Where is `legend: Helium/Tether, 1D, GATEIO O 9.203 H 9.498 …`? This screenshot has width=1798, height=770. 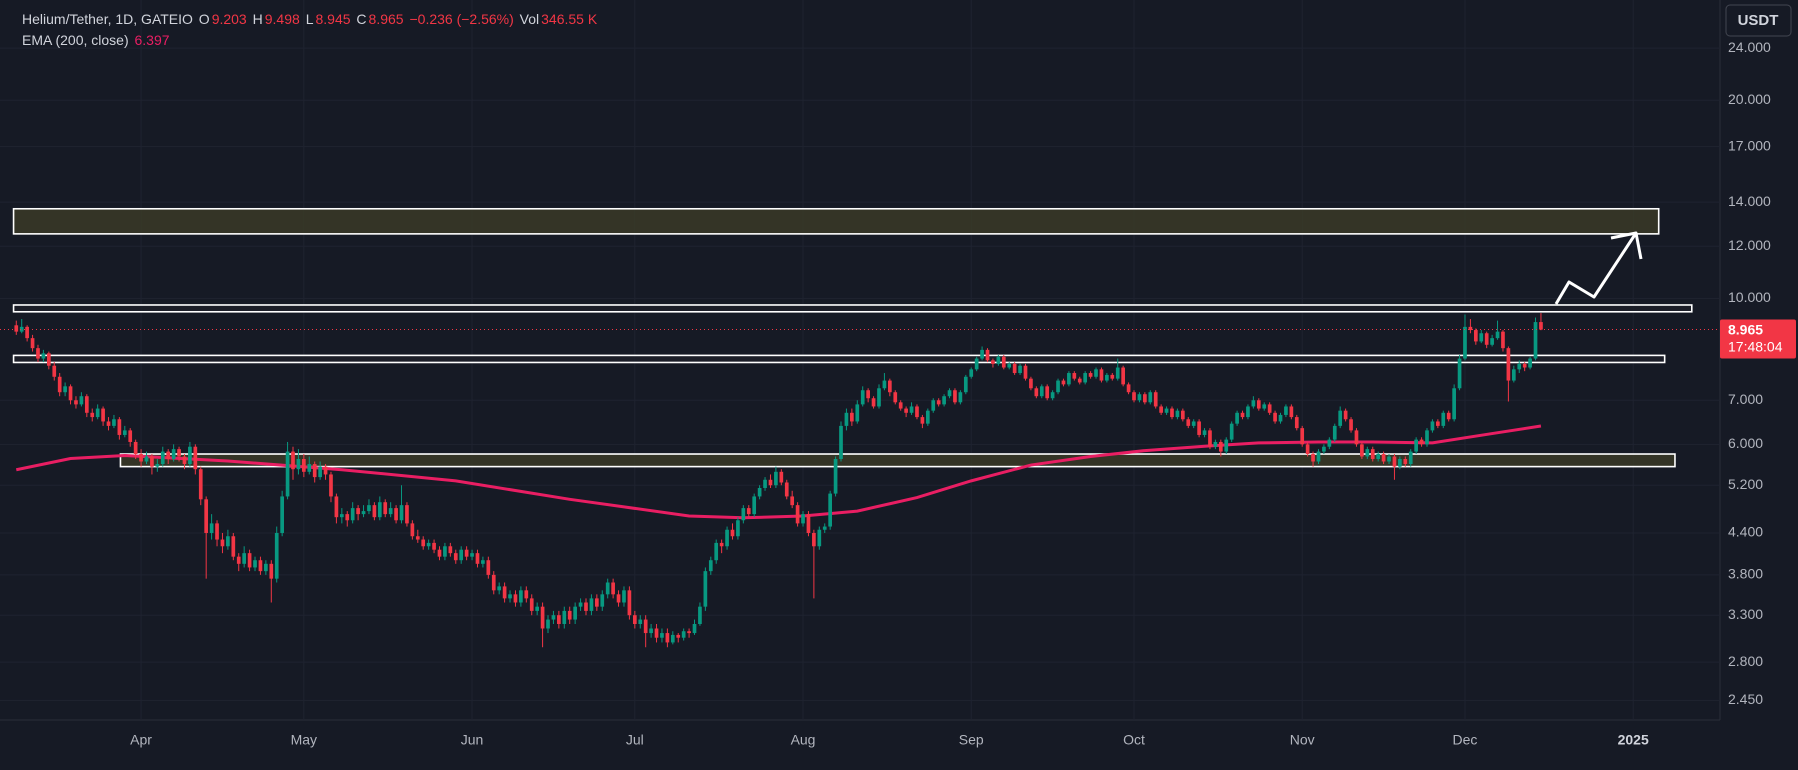
legend: Helium/Tether, 1D, GATEIO O 9.203 H 9.498 … is located at coordinates (310, 30).